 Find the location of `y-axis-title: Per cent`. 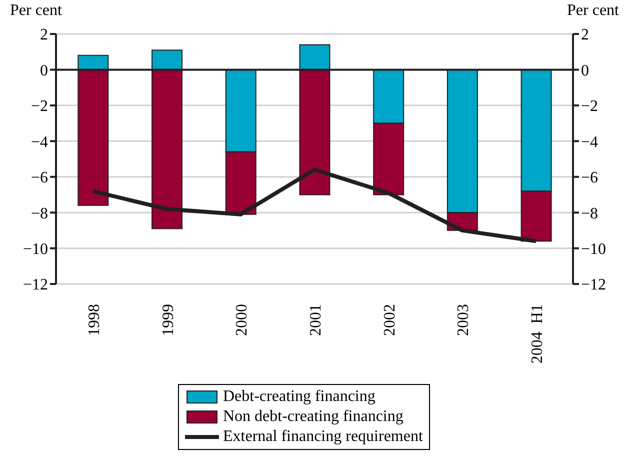

y-axis-title: Per cent is located at coordinates (36, 11).